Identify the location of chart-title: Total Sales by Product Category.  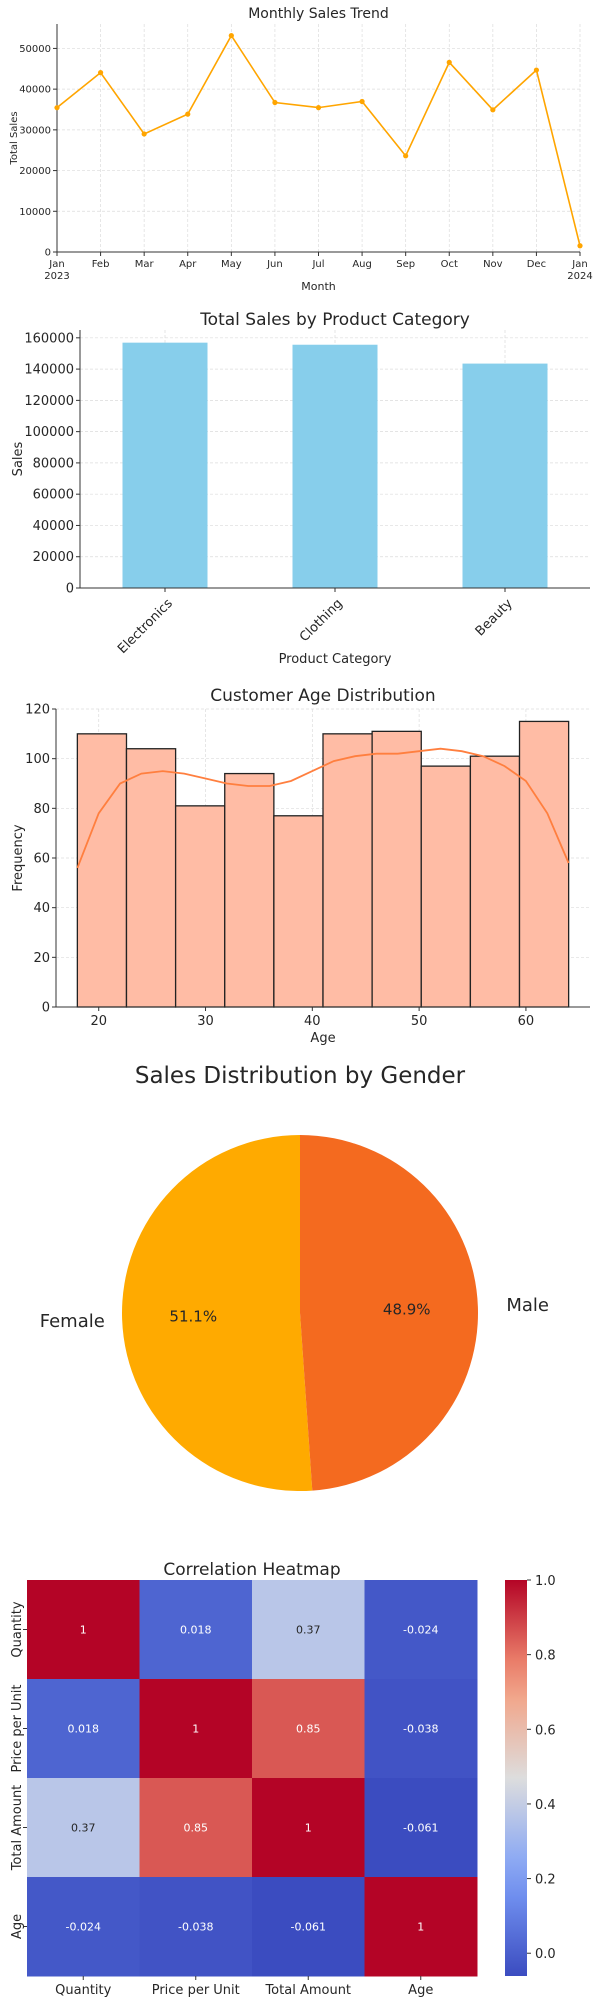
(334, 320).